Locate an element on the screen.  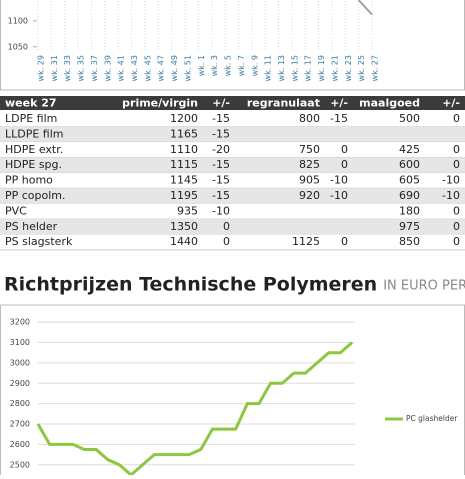
table-cell: 920 is located at coordinates (309, 195).